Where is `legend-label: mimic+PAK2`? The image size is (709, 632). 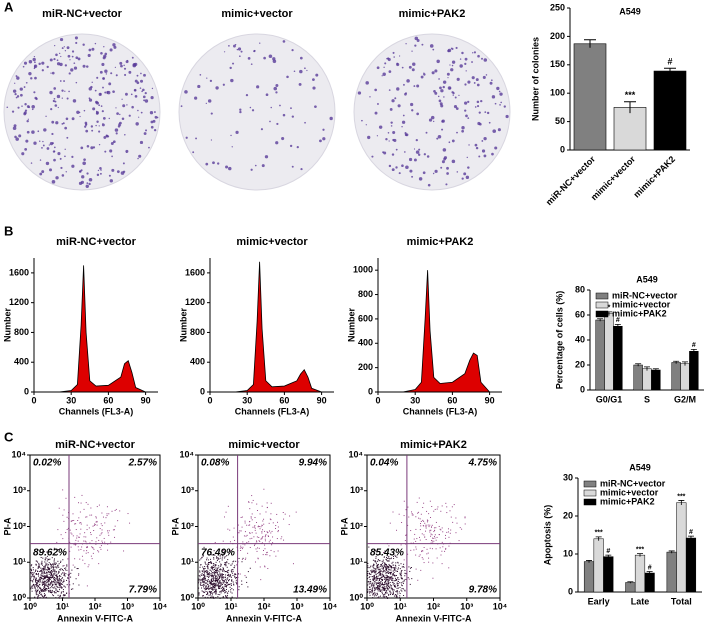
legend-label: mimic+PAK2 is located at coordinates (639, 313).